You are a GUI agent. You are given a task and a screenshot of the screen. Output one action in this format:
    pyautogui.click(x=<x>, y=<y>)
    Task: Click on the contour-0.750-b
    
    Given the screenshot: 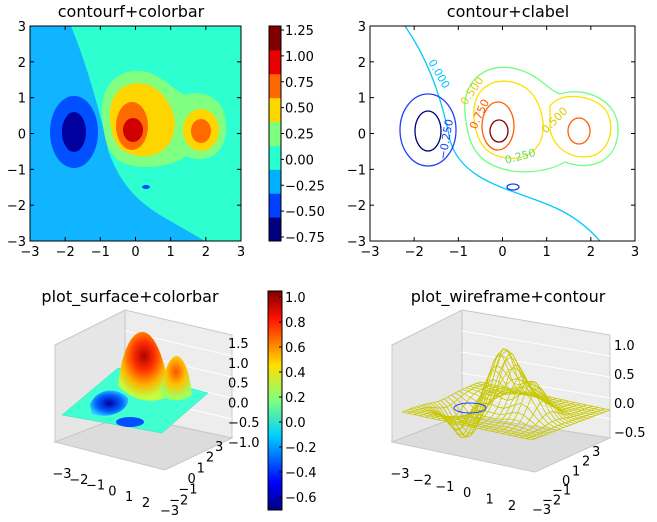 What is the action you would take?
    pyautogui.click(x=579, y=131)
    